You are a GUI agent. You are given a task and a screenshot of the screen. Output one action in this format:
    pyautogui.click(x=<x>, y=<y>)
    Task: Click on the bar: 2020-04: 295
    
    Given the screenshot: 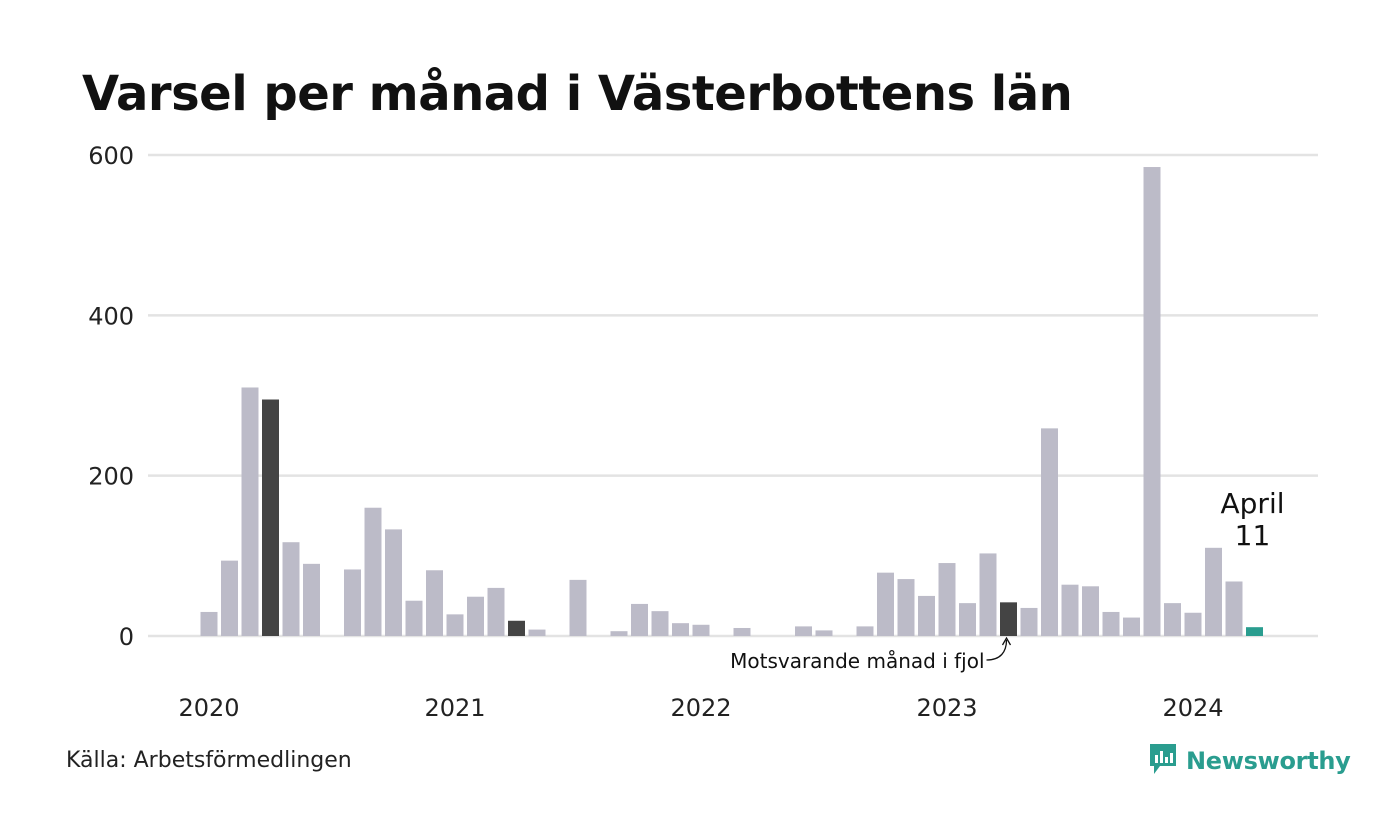 What is the action you would take?
    pyautogui.click(x=270, y=517)
    